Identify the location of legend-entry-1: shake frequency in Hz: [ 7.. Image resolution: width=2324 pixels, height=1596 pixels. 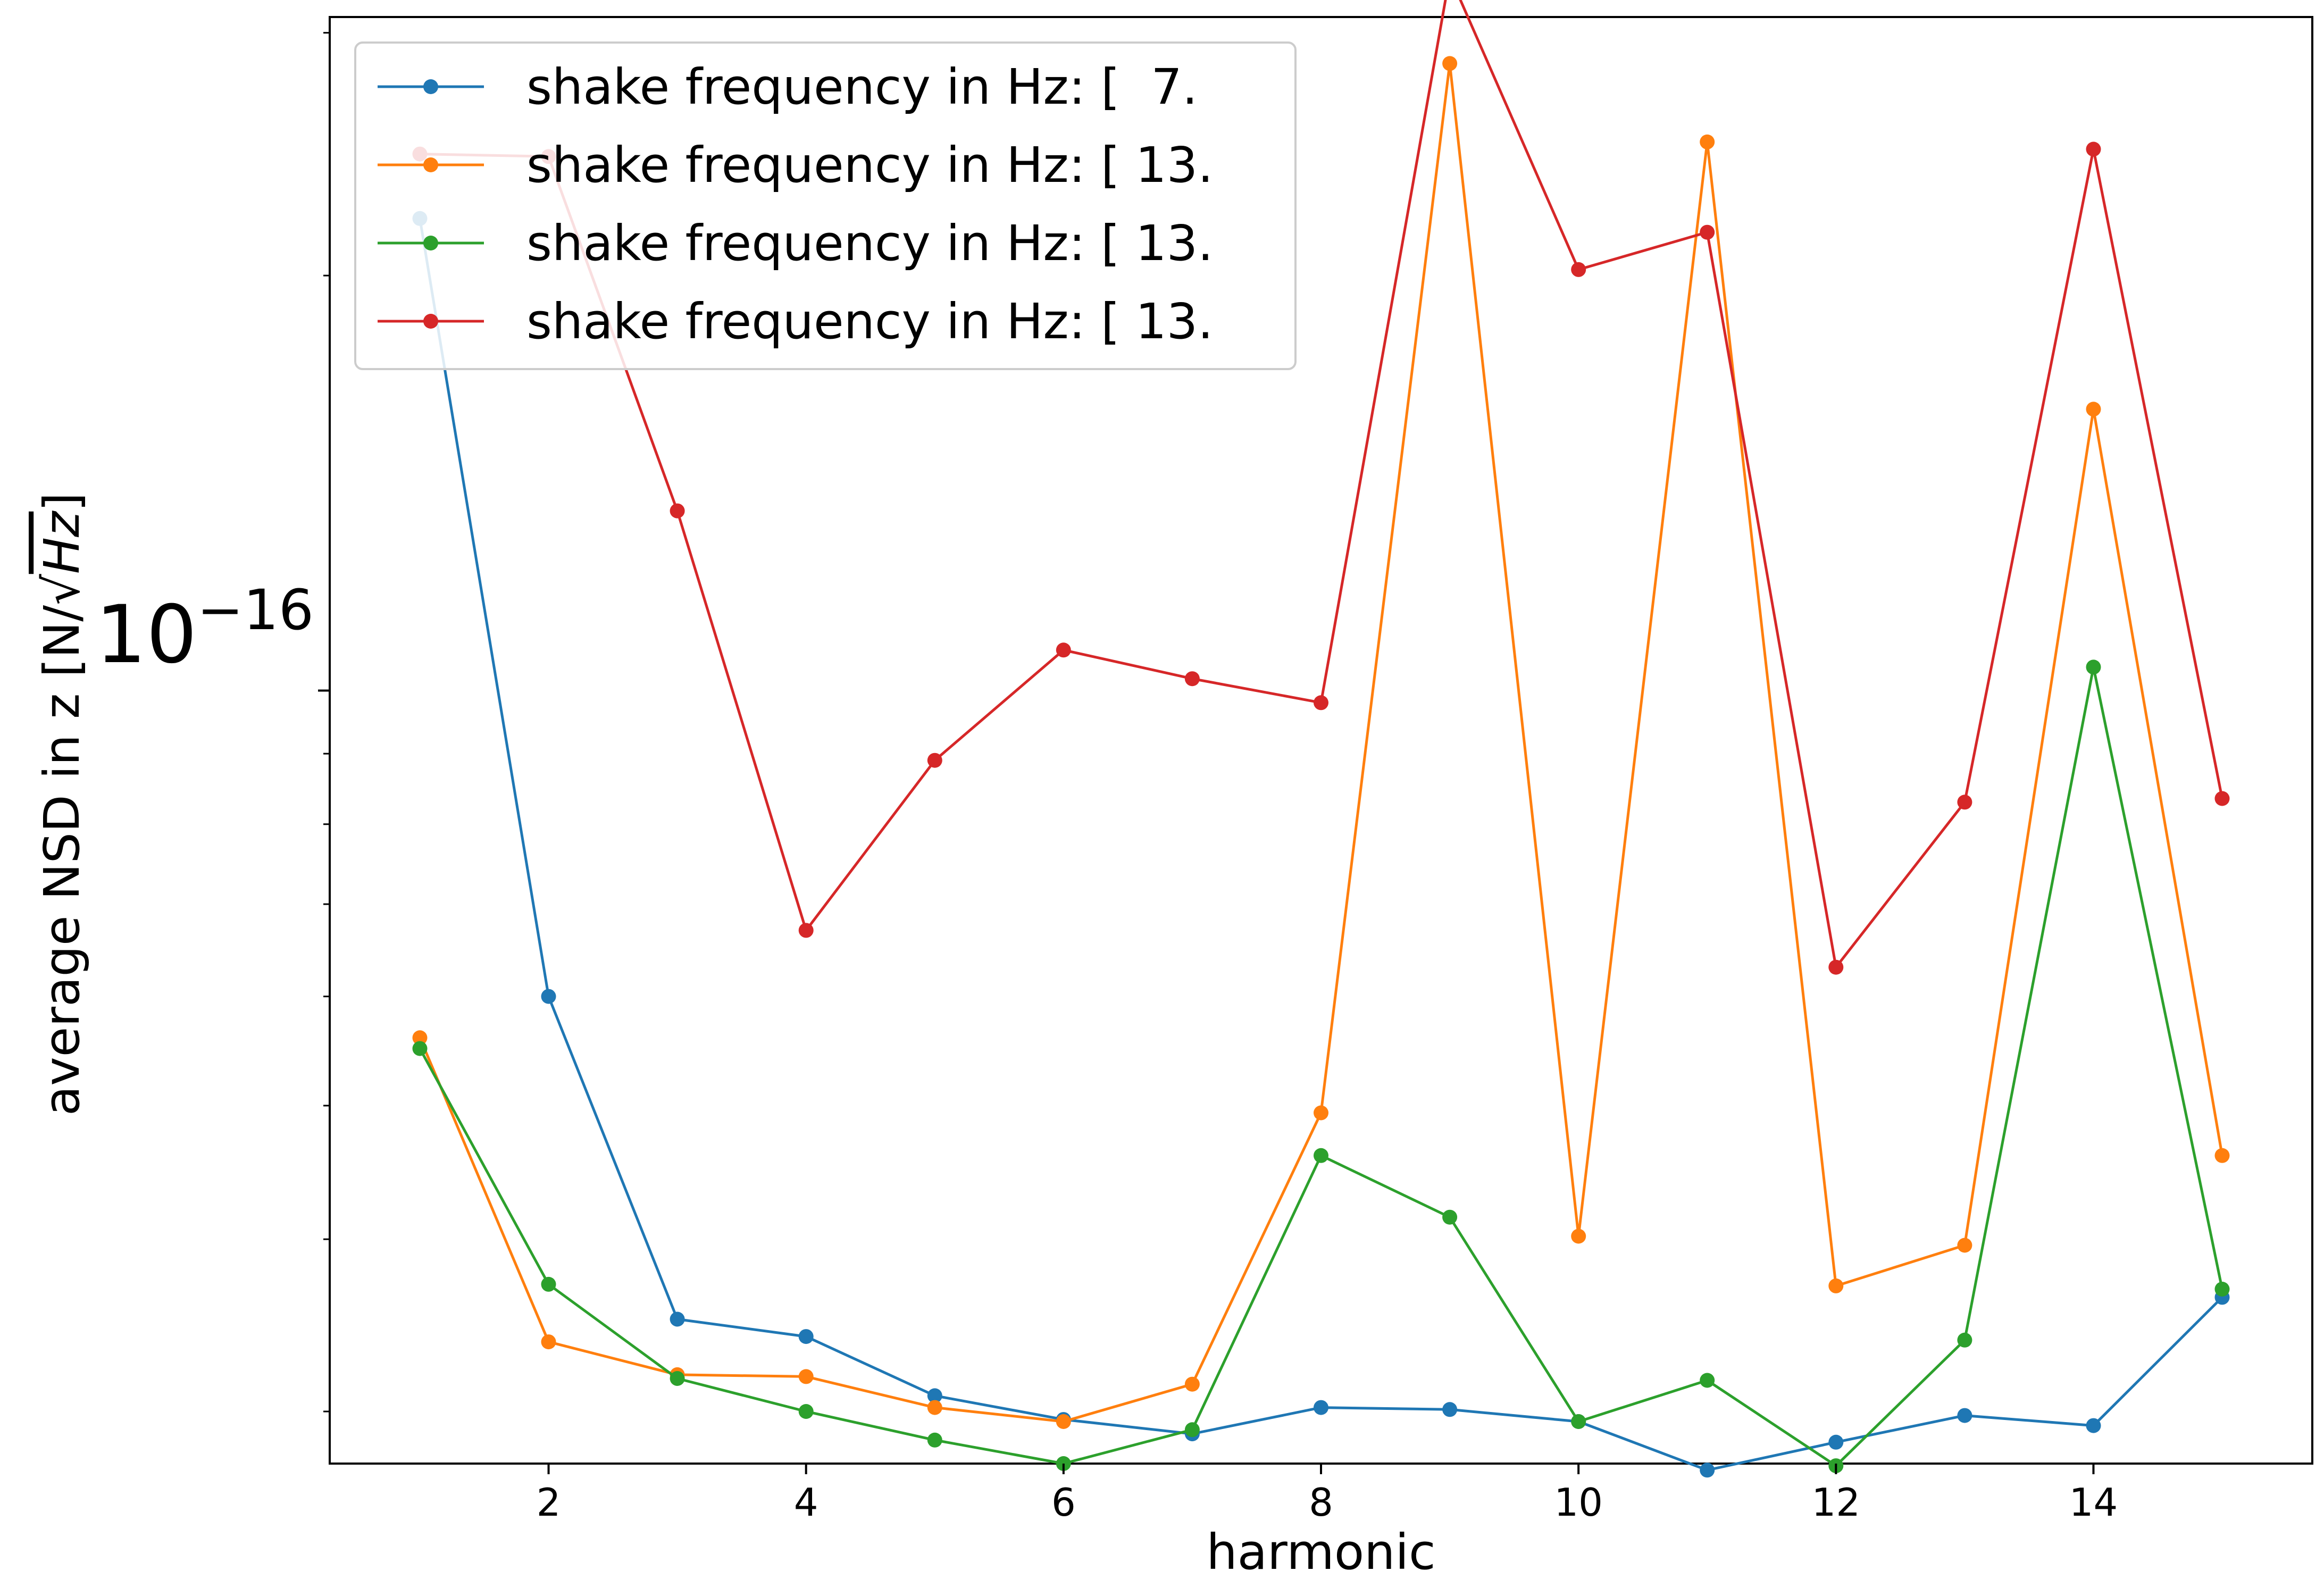
(788, 87).